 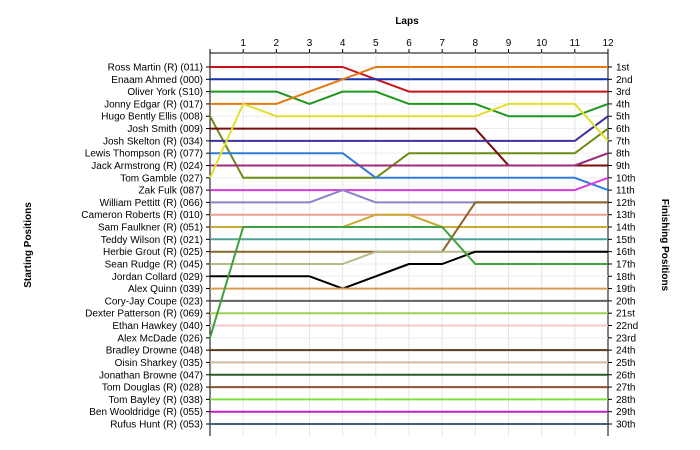 I want to click on start-position-label: Oliver York (S10), so click(x=165, y=92).